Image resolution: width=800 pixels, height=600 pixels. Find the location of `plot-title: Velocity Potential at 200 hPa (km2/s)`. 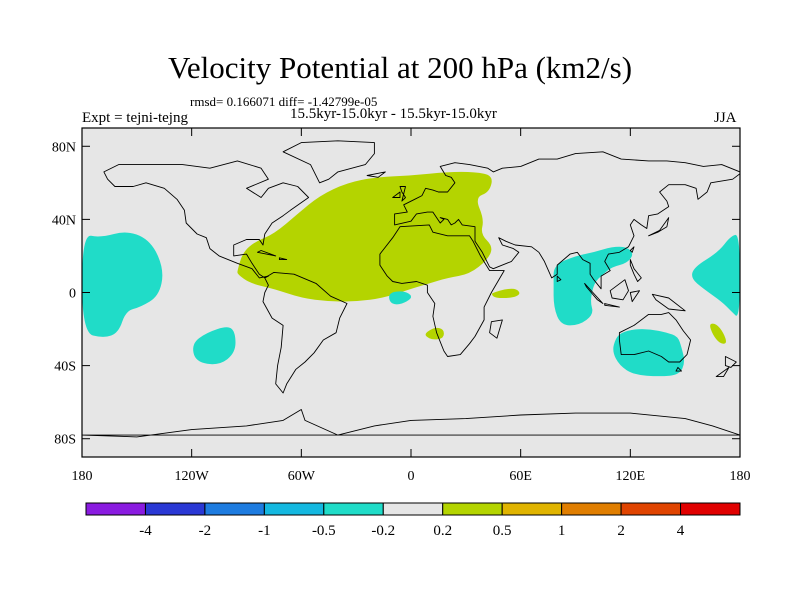

plot-title: Velocity Potential at 200 hPa (km2/s) is located at coordinates (400, 67).